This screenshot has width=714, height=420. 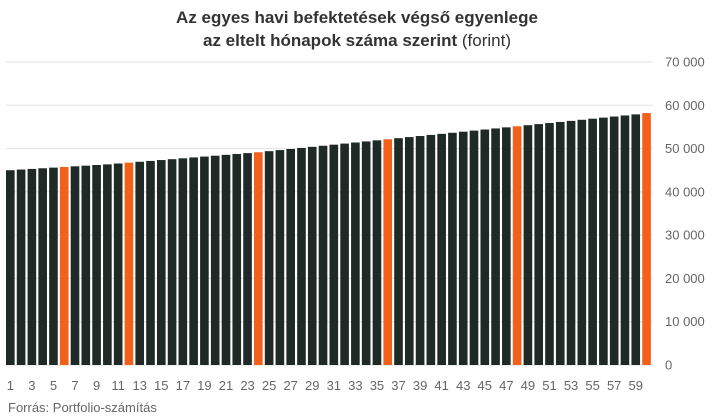 I want to click on y-tick-label: 60 000, so click(x=685, y=105).